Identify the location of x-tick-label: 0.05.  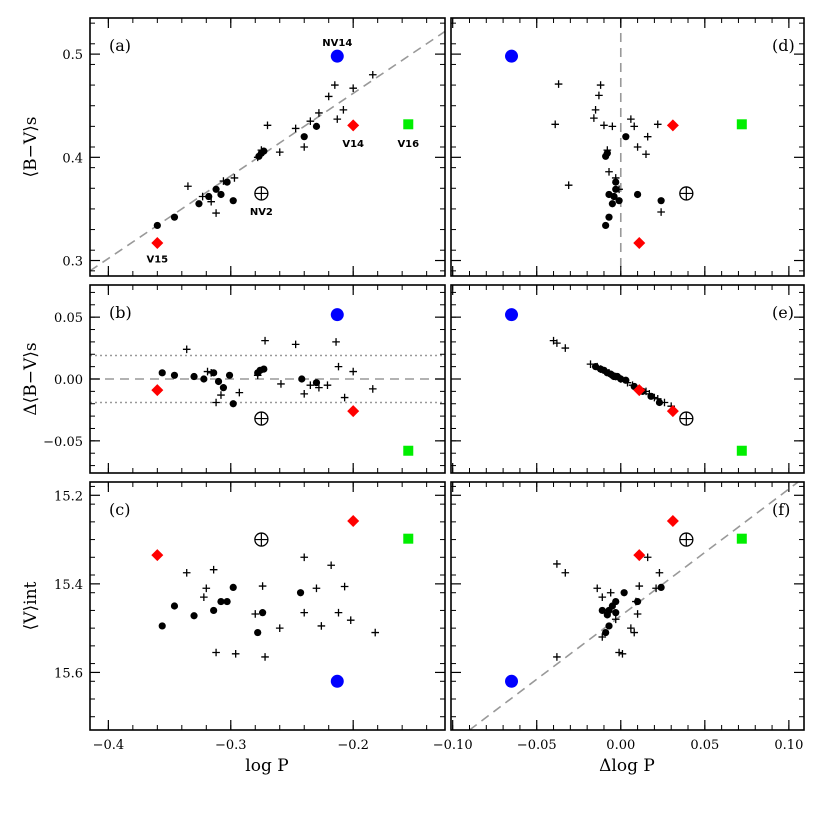
(704, 745).